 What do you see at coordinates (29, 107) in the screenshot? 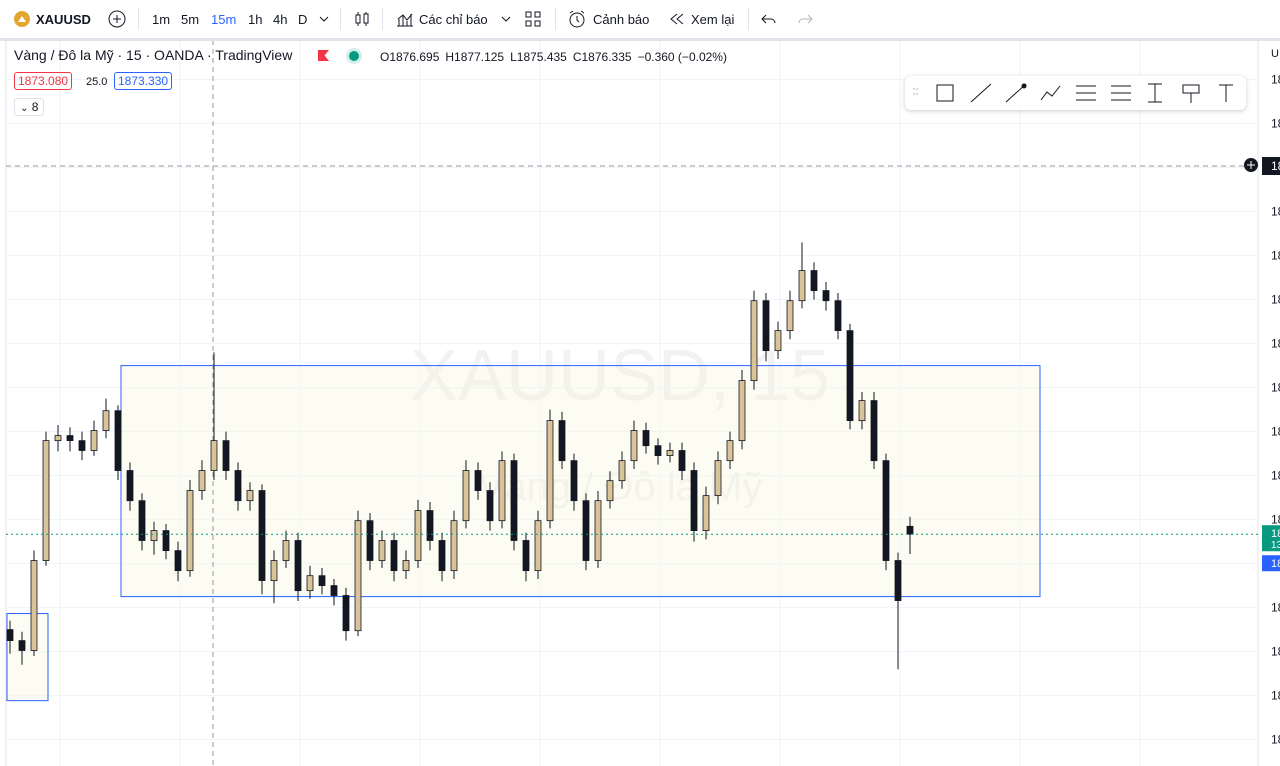
I see `indicator-toggle: ⌄ 8` at bounding box center [29, 107].